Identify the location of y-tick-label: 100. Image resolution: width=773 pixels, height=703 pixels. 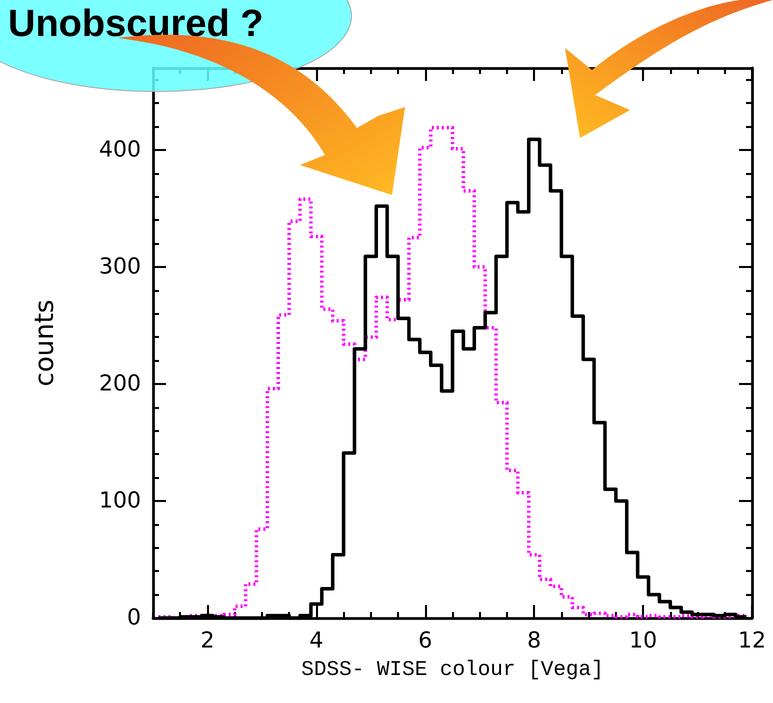
(120, 501).